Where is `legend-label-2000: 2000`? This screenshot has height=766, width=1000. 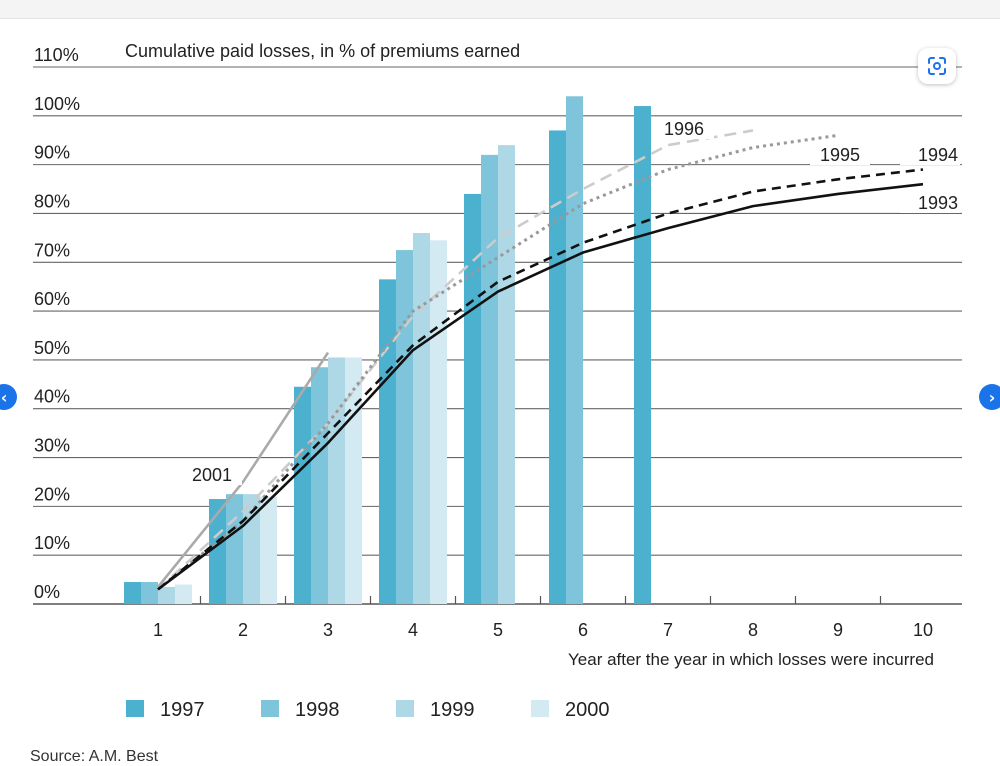
legend-label-2000: 2000 is located at coordinates (587, 710).